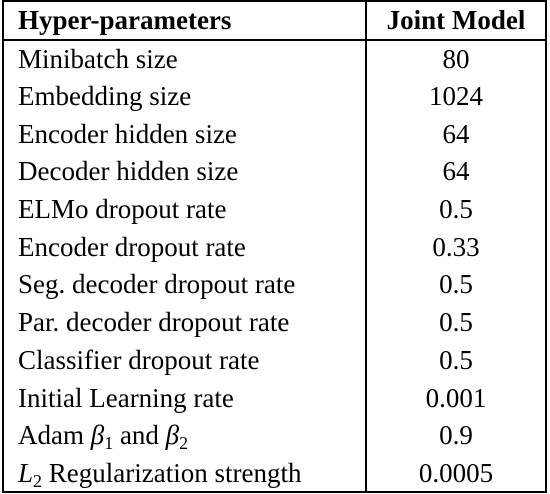 This screenshot has width=550, height=494. I want to click on table-row: L2 Regularization strength 0.0005, so click(274, 473).